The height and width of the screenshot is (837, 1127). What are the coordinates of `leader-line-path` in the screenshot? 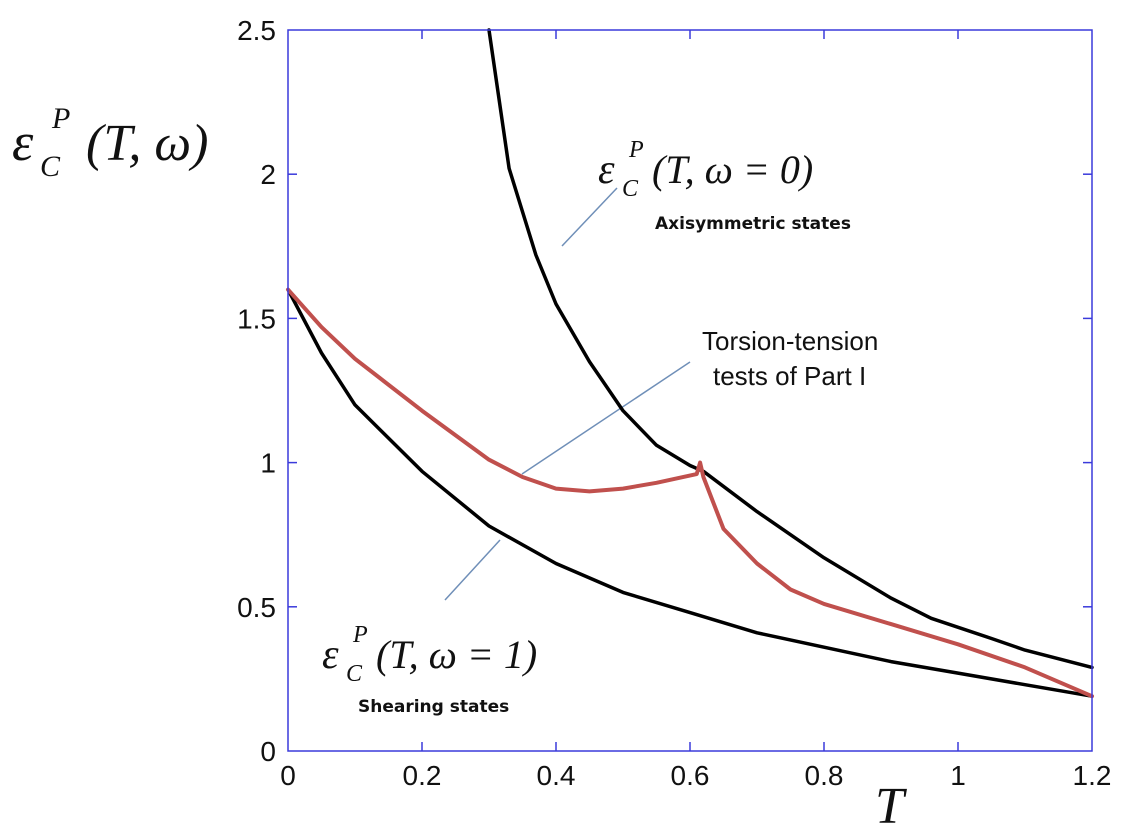 It's located at (606, 418).